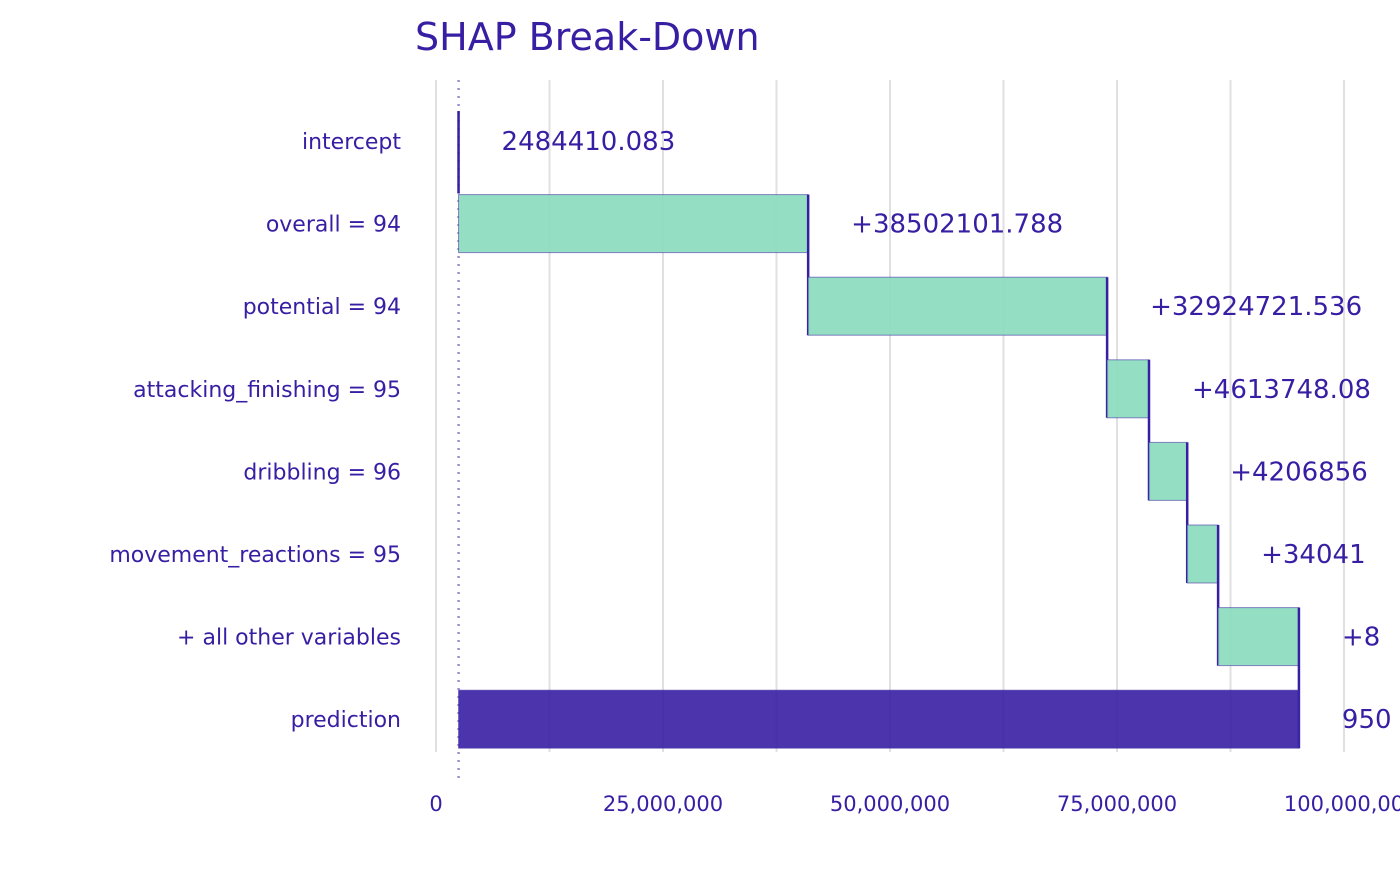 This screenshot has height=870, width=1400. Describe the element at coordinates (322, 307) in the screenshot. I see `category-label: potential = 94` at that location.